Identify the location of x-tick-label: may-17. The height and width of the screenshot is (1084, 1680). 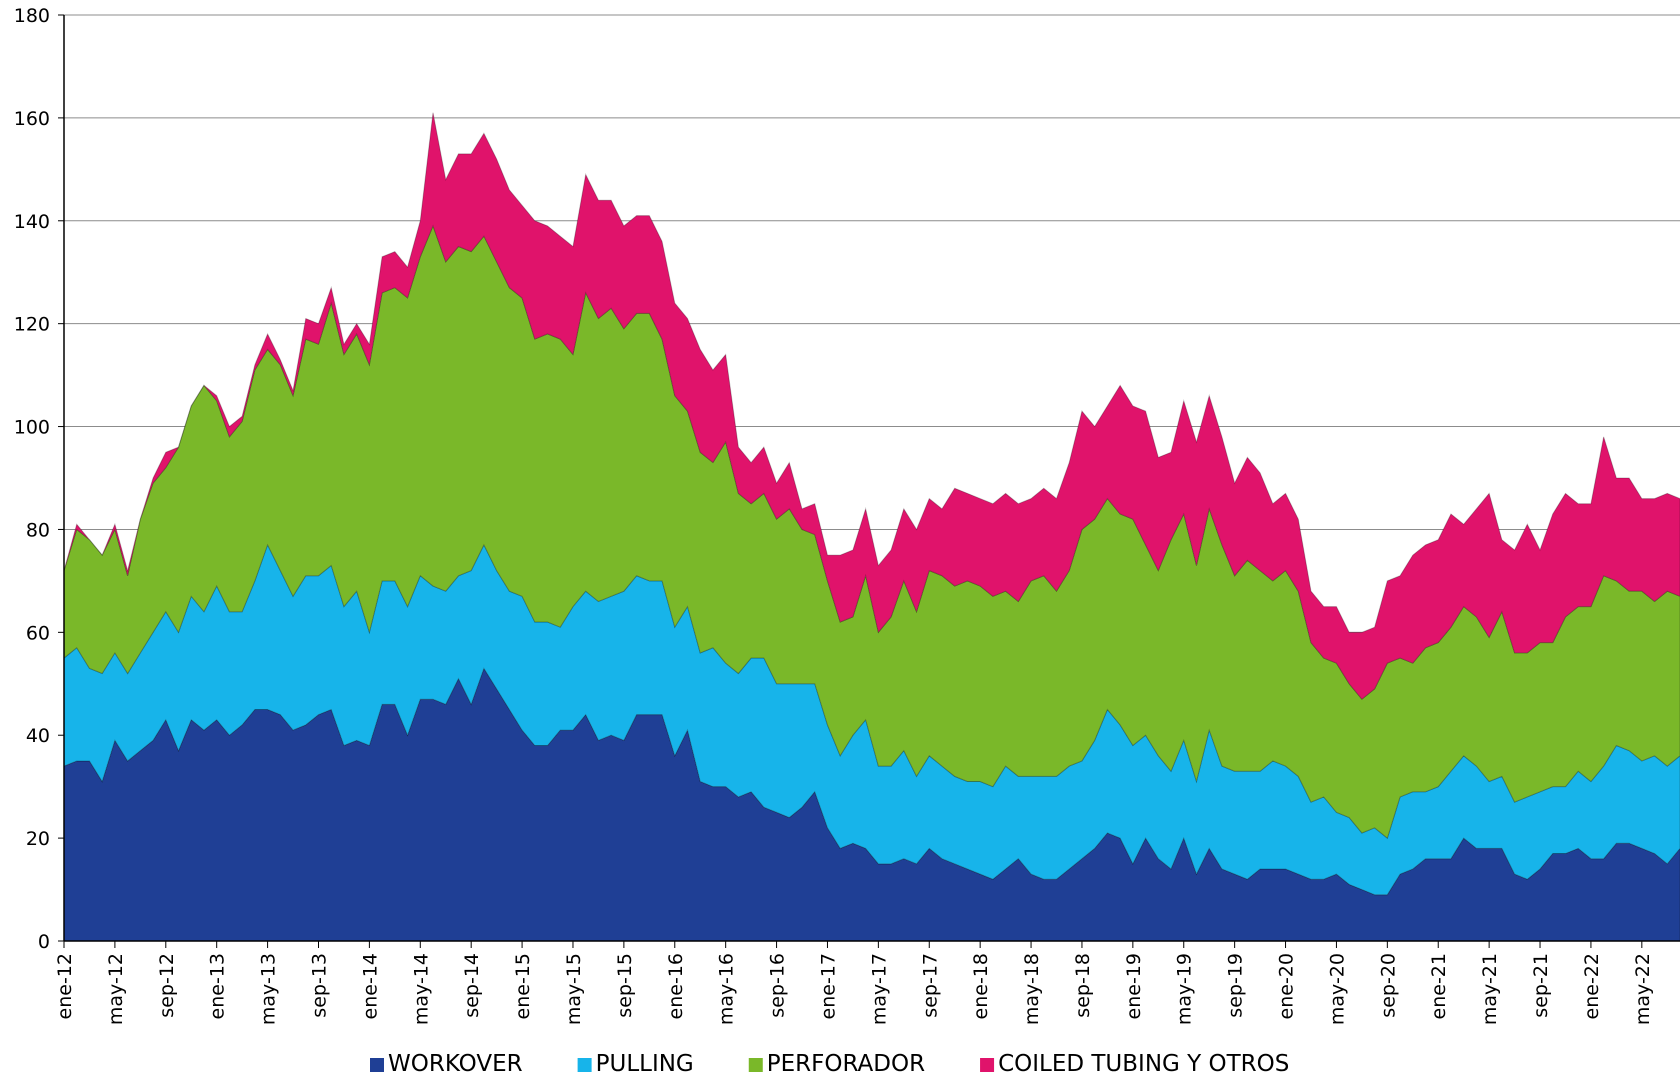
(879, 989).